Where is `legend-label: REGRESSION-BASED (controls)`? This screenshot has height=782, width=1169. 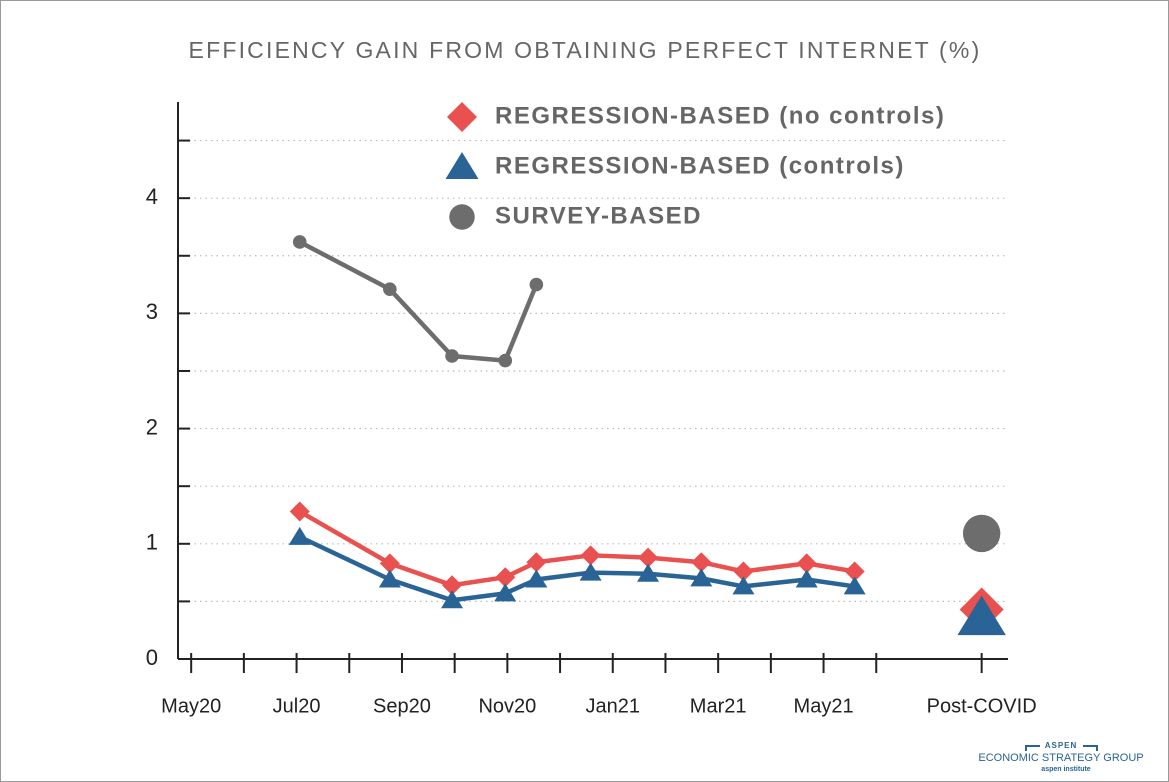 legend-label: REGRESSION-BASED (controls) is located at coordinates (700, 165).